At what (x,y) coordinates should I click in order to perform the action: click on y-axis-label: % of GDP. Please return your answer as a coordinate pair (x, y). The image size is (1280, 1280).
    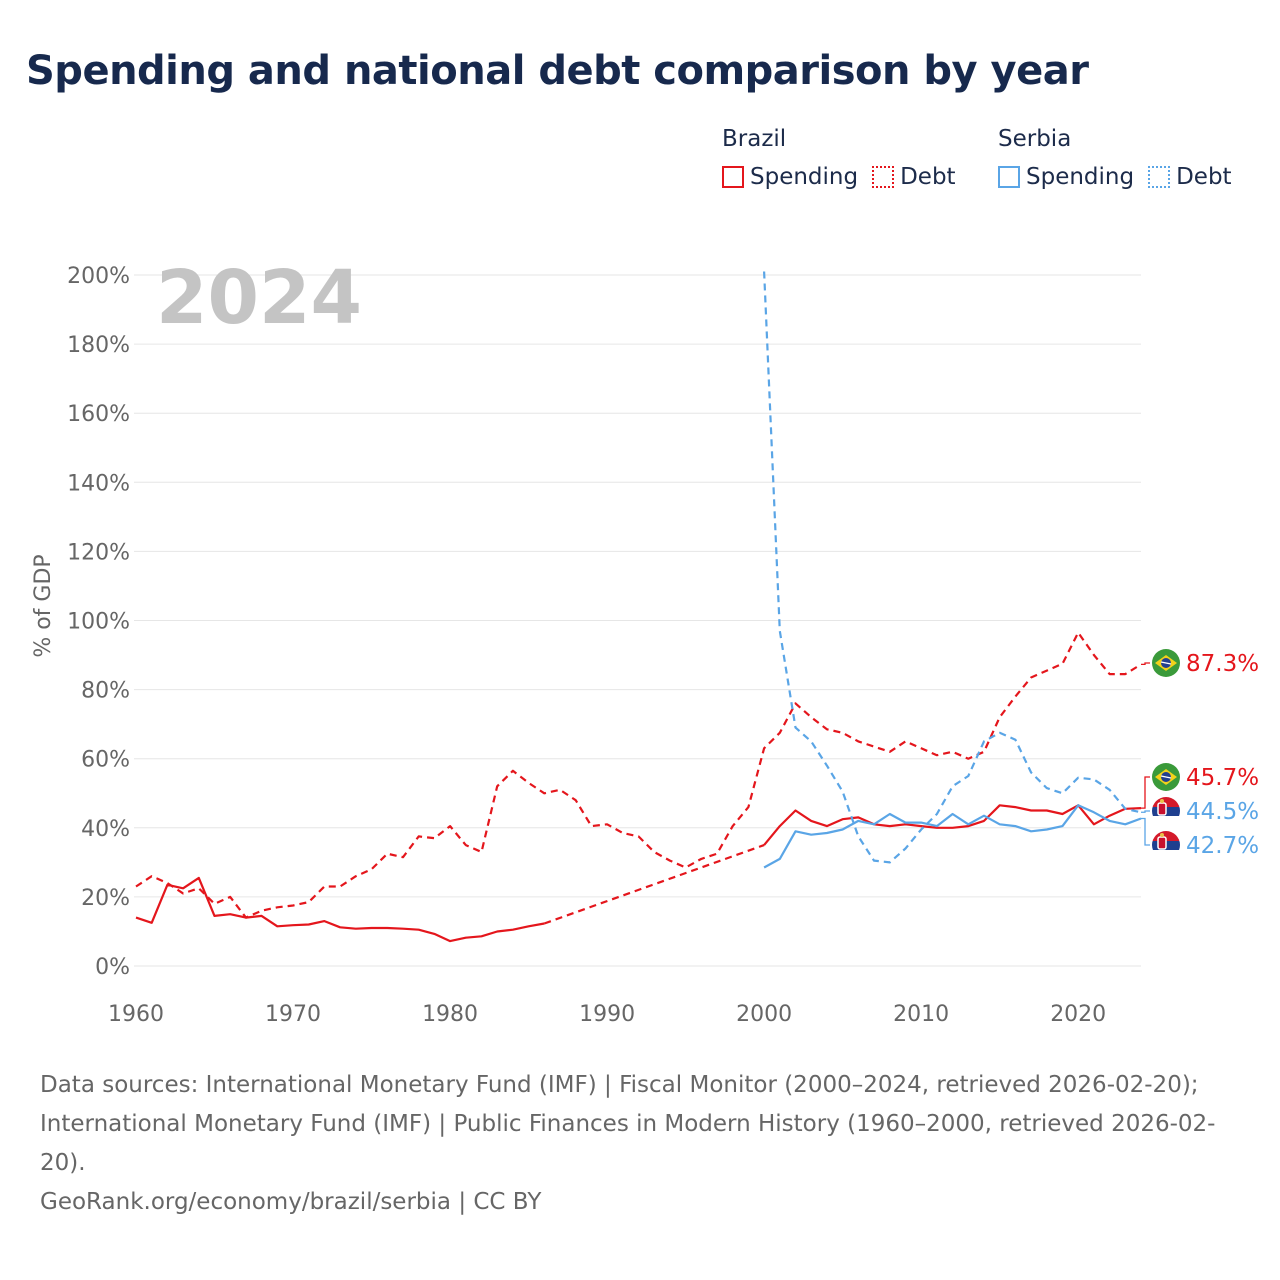
    Looking at the image, I should click on (43, 605).